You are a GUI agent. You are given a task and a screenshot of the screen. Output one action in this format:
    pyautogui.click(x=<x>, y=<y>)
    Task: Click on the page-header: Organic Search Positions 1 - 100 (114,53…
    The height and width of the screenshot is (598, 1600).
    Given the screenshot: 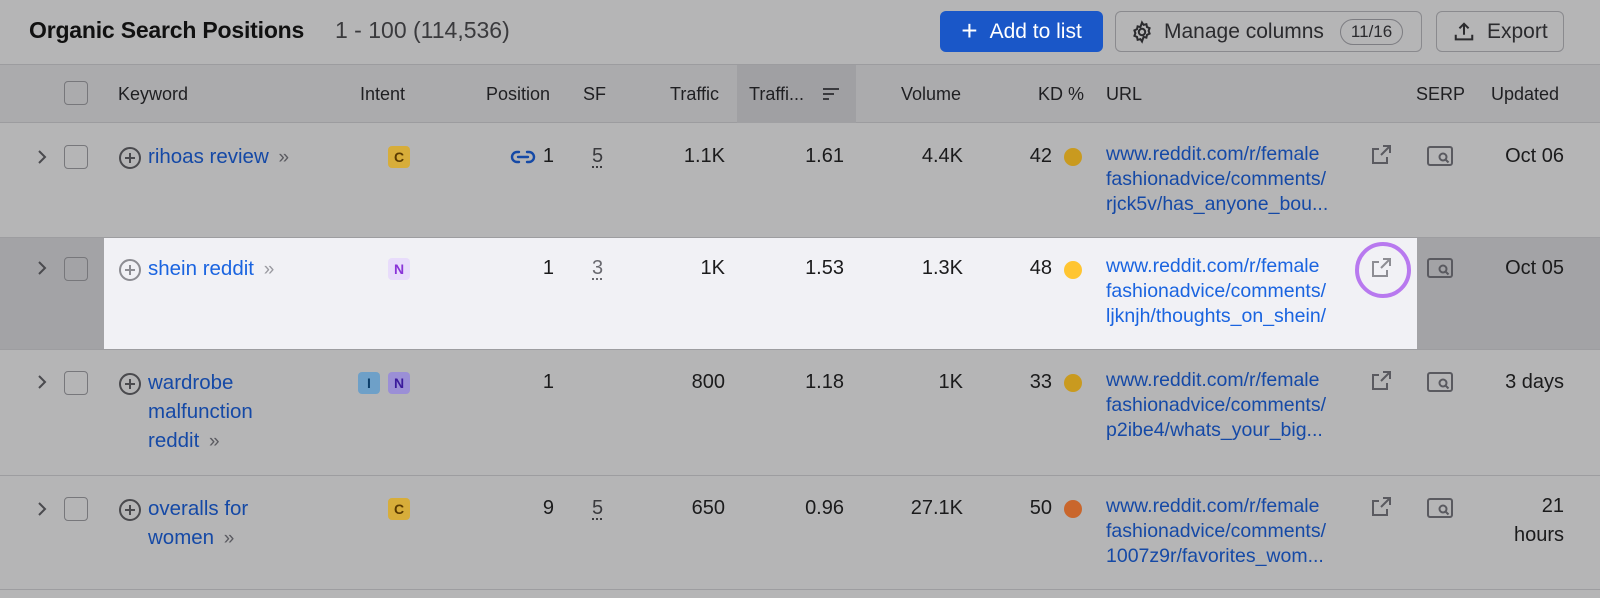 What is the action you would take?
    pyautogui.click(x=800, y=32)
    